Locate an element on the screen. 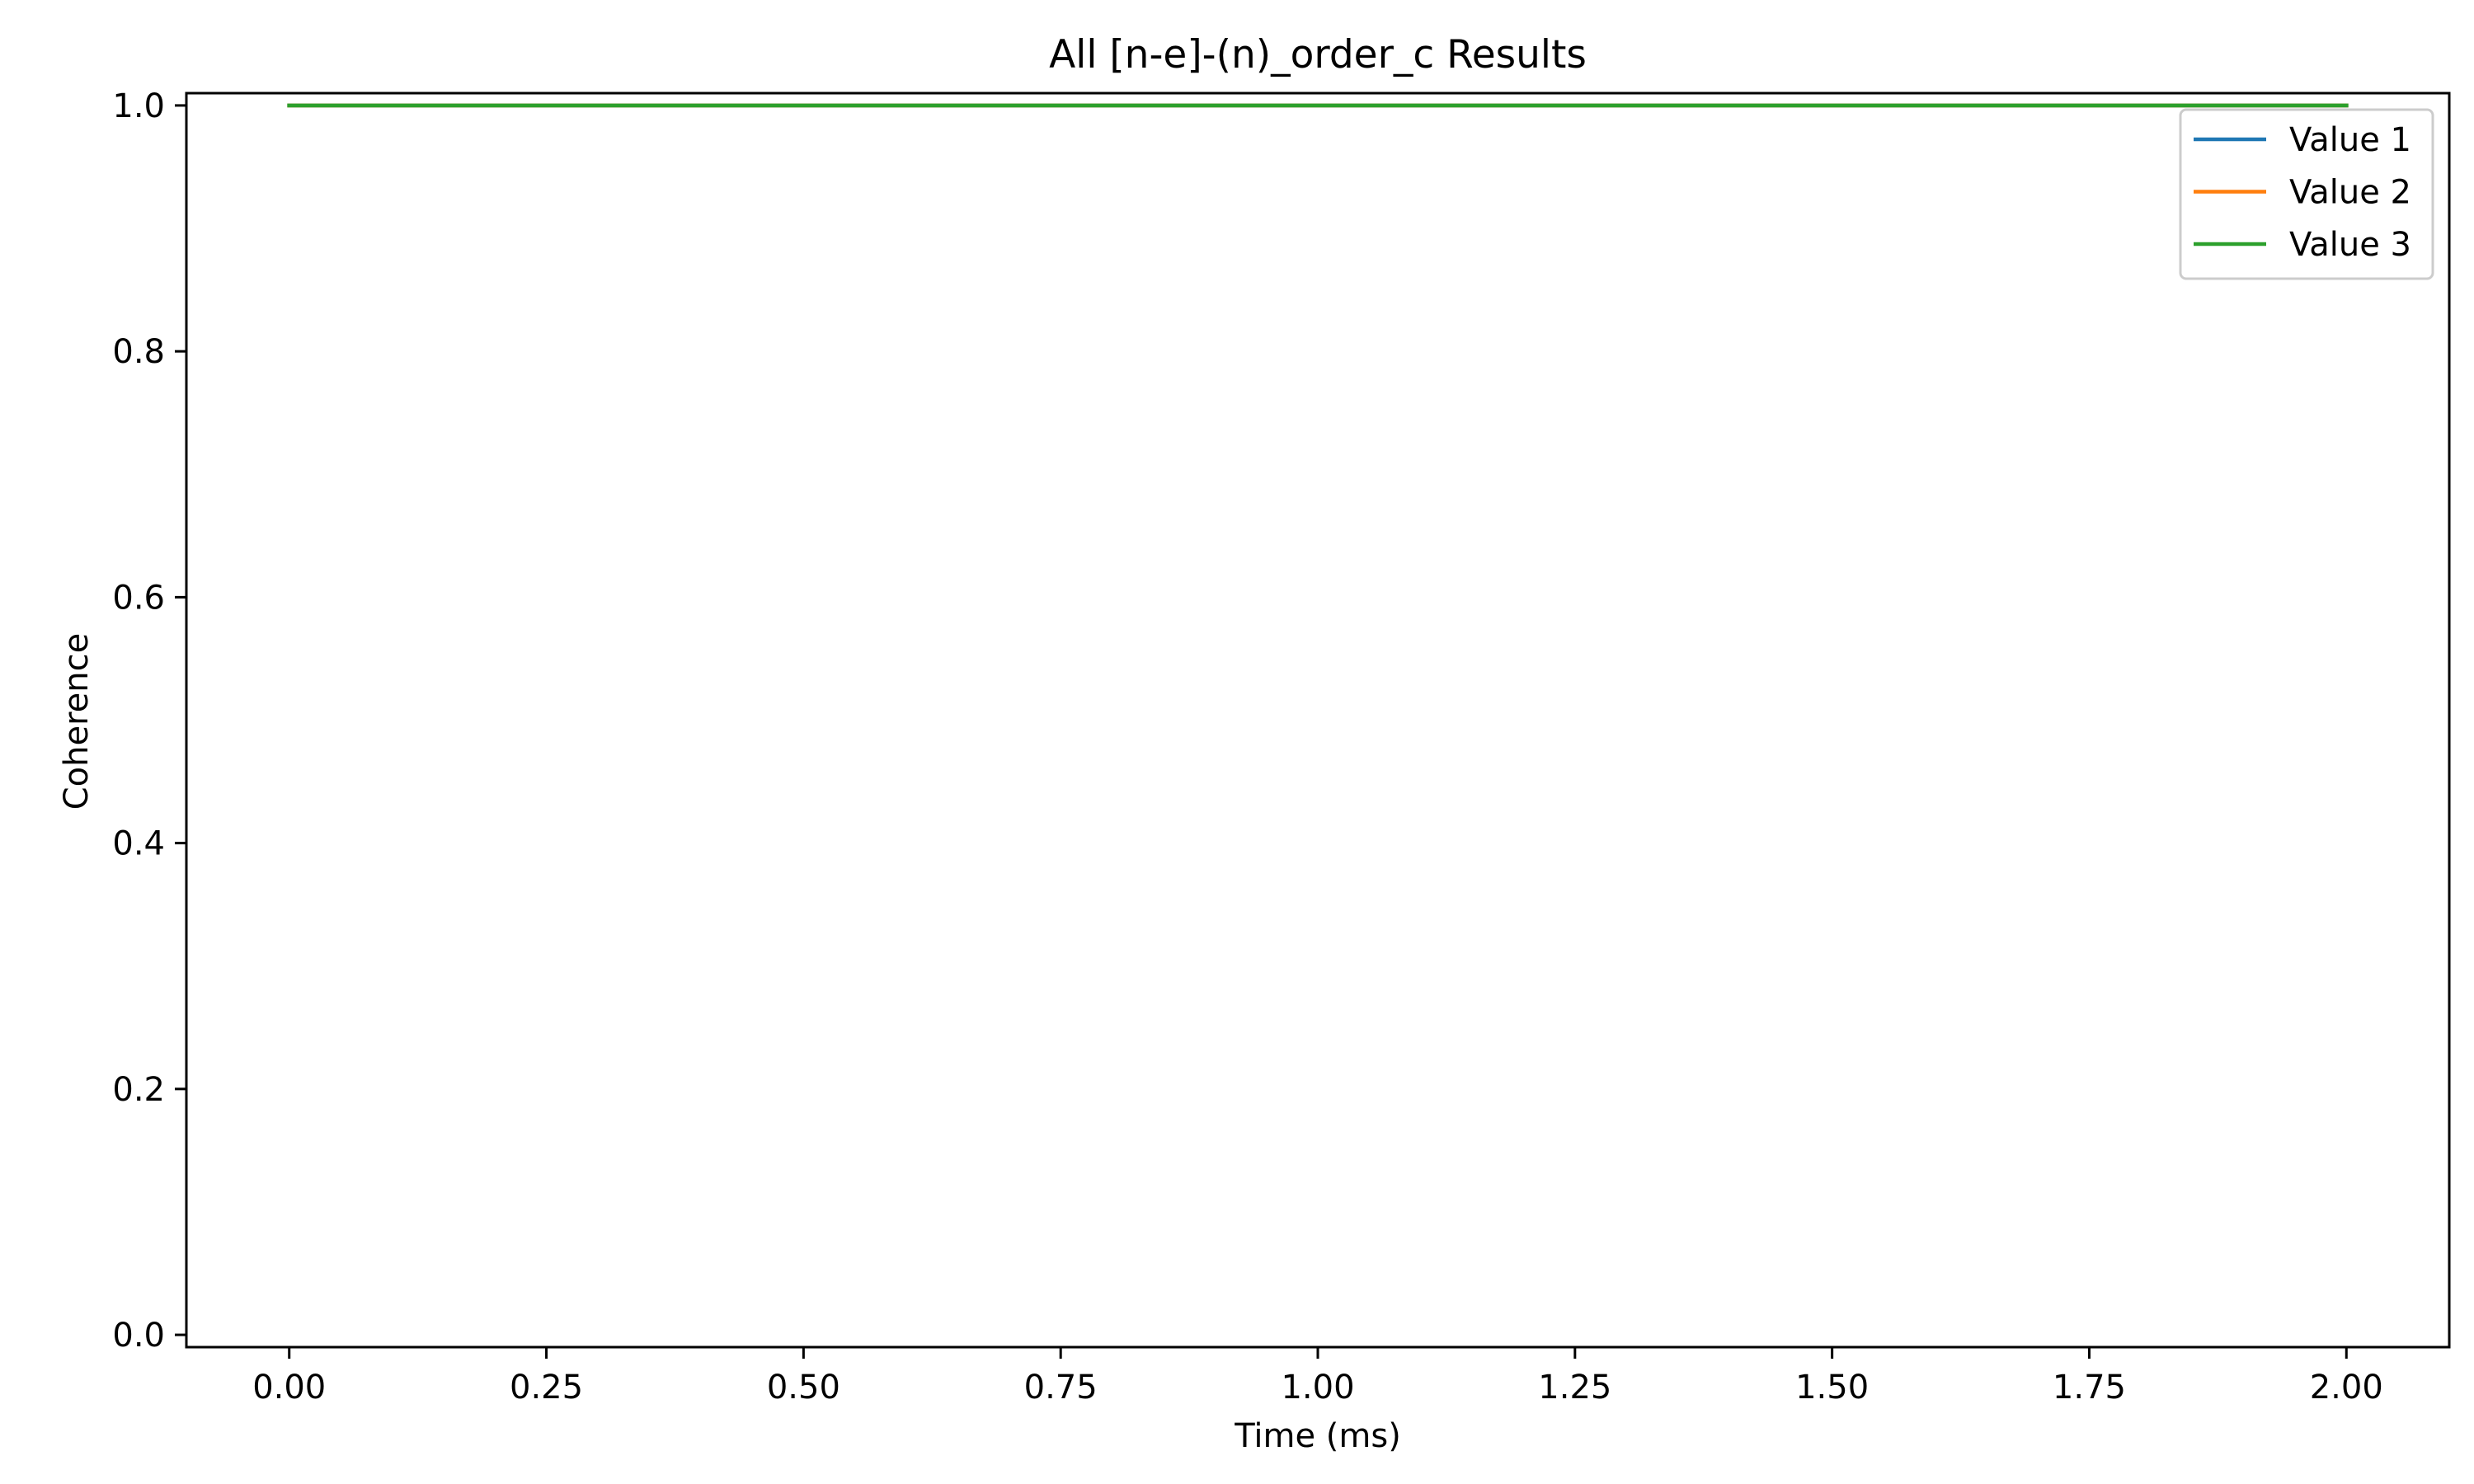 The width and height of the screenshot is (2474, 1484). x-tick-label: 1.75 is located at coordinates (2089, 1388).